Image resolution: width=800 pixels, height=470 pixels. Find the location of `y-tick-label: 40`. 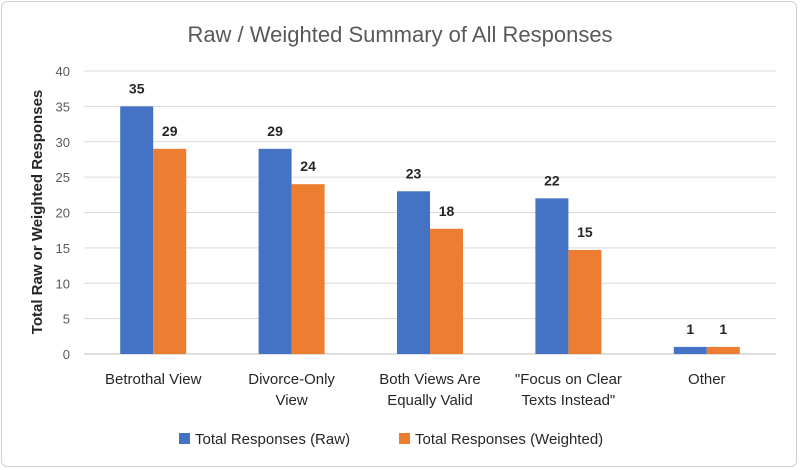

y-tick-label: 40 is located at coordinates (63, 71).